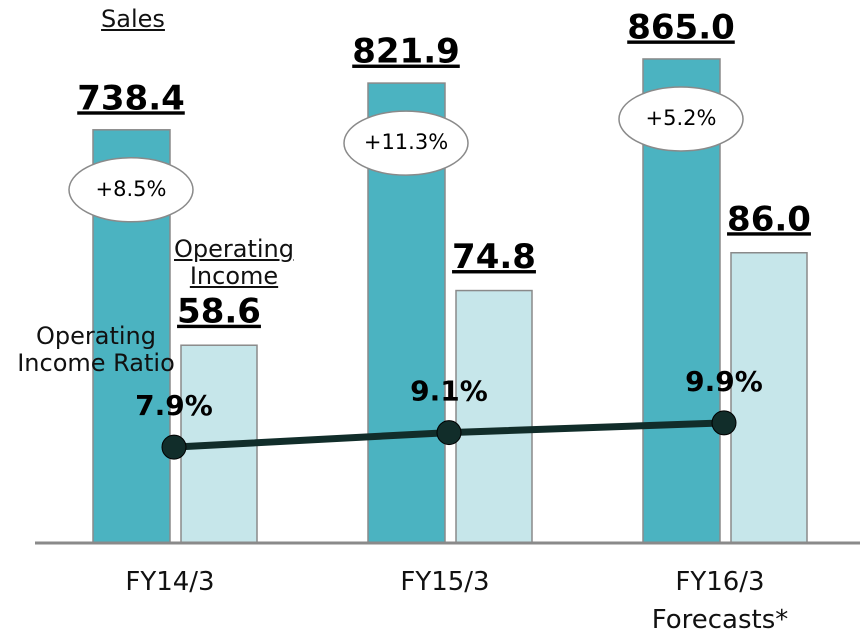 Image resolution: width=860 pixels, height=639 pixels. I want to click on ratio-label: Operating Income Ratio, so click(96, 349).